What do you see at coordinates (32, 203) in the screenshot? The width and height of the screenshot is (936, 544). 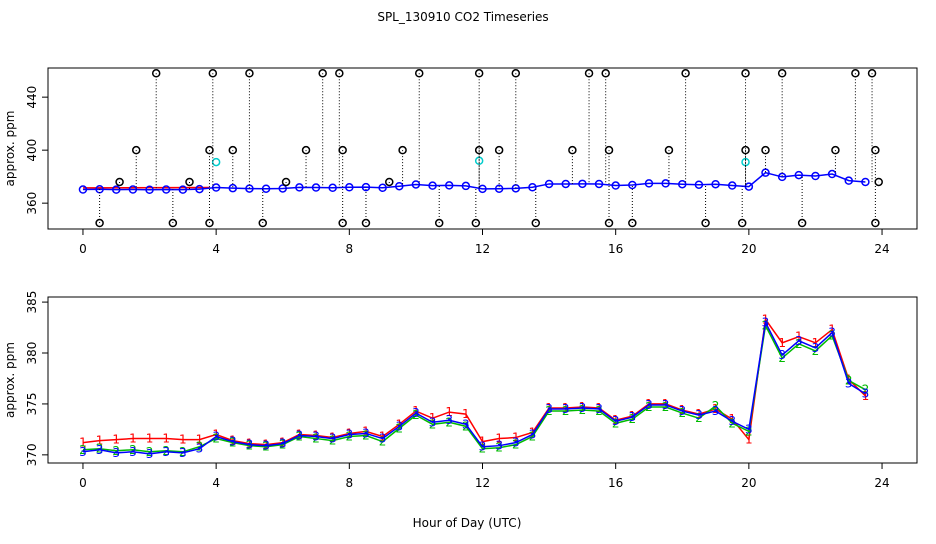 I see `y-tick-label: 360` at bounding box center [32, 203].